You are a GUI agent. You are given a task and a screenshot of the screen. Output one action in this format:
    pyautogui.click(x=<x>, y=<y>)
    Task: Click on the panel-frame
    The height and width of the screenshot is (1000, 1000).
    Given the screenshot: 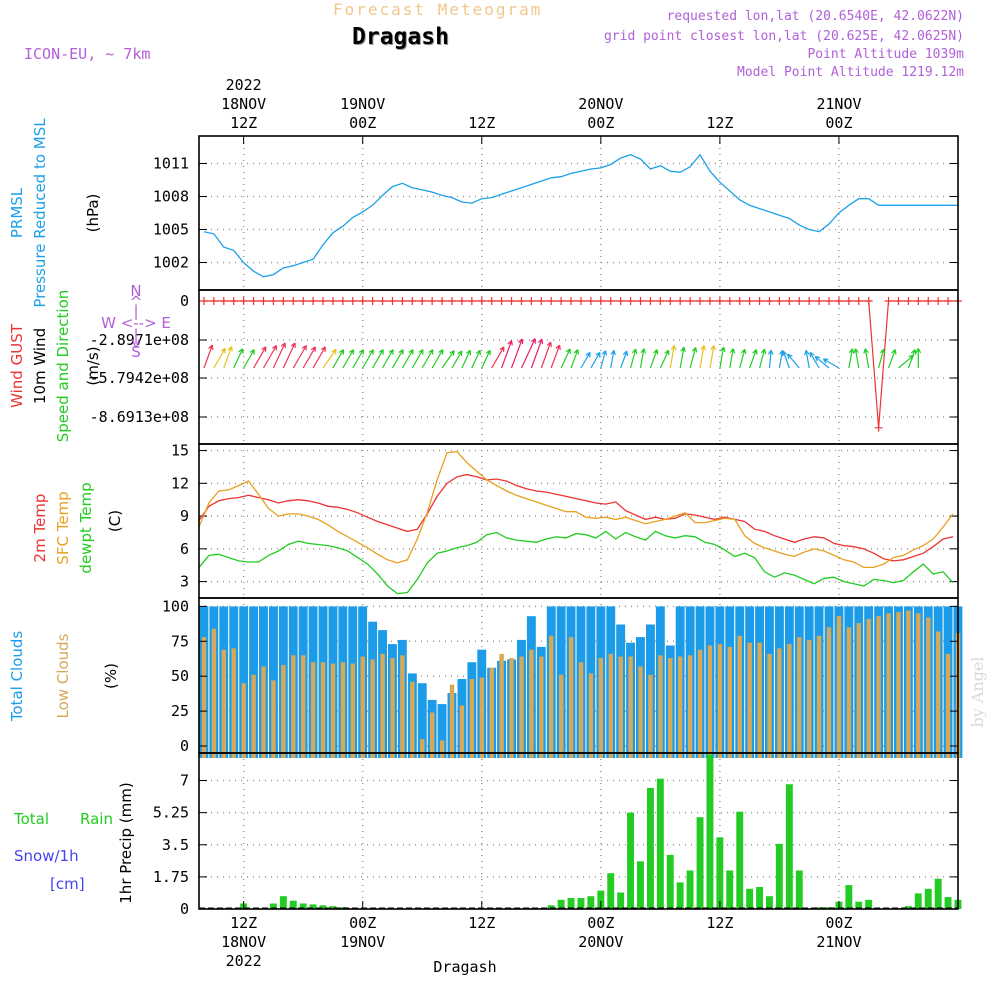 What is the action you would take?
    pyautogui.click(x=578, y=367)
    